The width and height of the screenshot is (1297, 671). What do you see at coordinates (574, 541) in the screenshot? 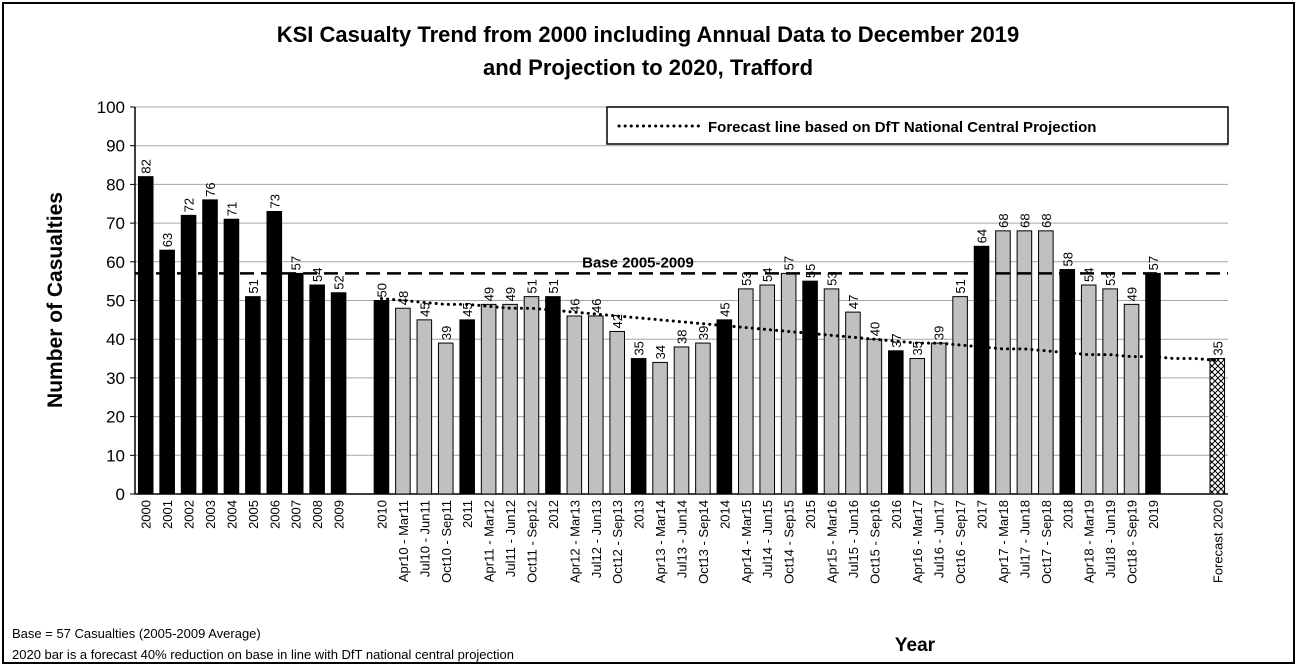
I see `x-tick-label: Apr12 - Mar13` at bounding box center [574, 541].